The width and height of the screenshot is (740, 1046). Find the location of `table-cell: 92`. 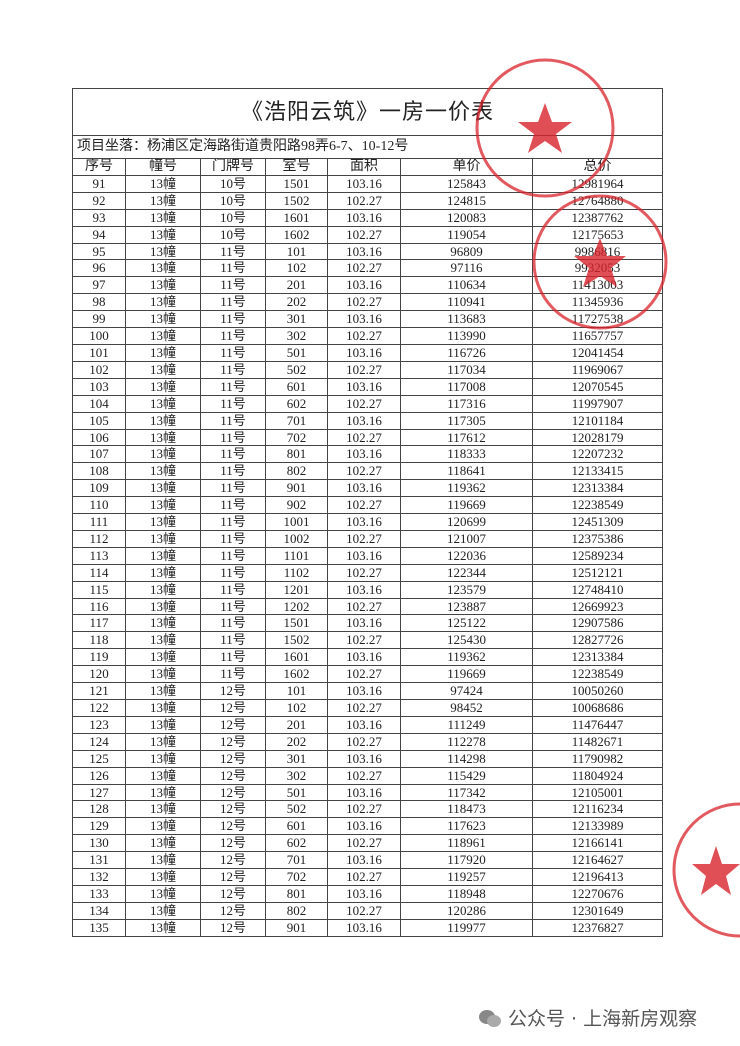

table-cell: 92 is located at coordinates (99, 200).